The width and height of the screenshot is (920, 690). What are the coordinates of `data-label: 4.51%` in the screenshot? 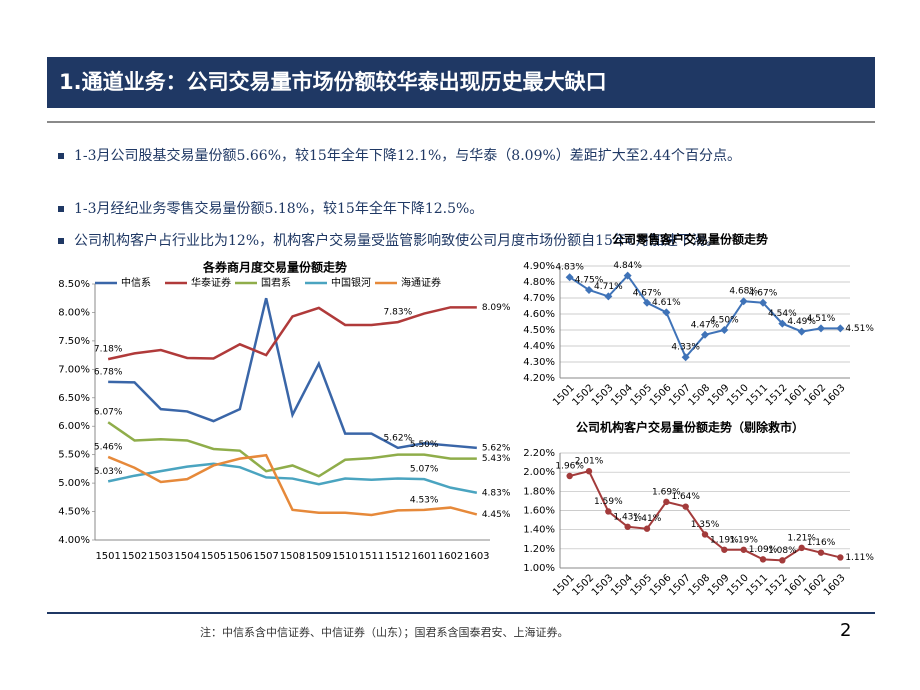 It's located at (859, 329).